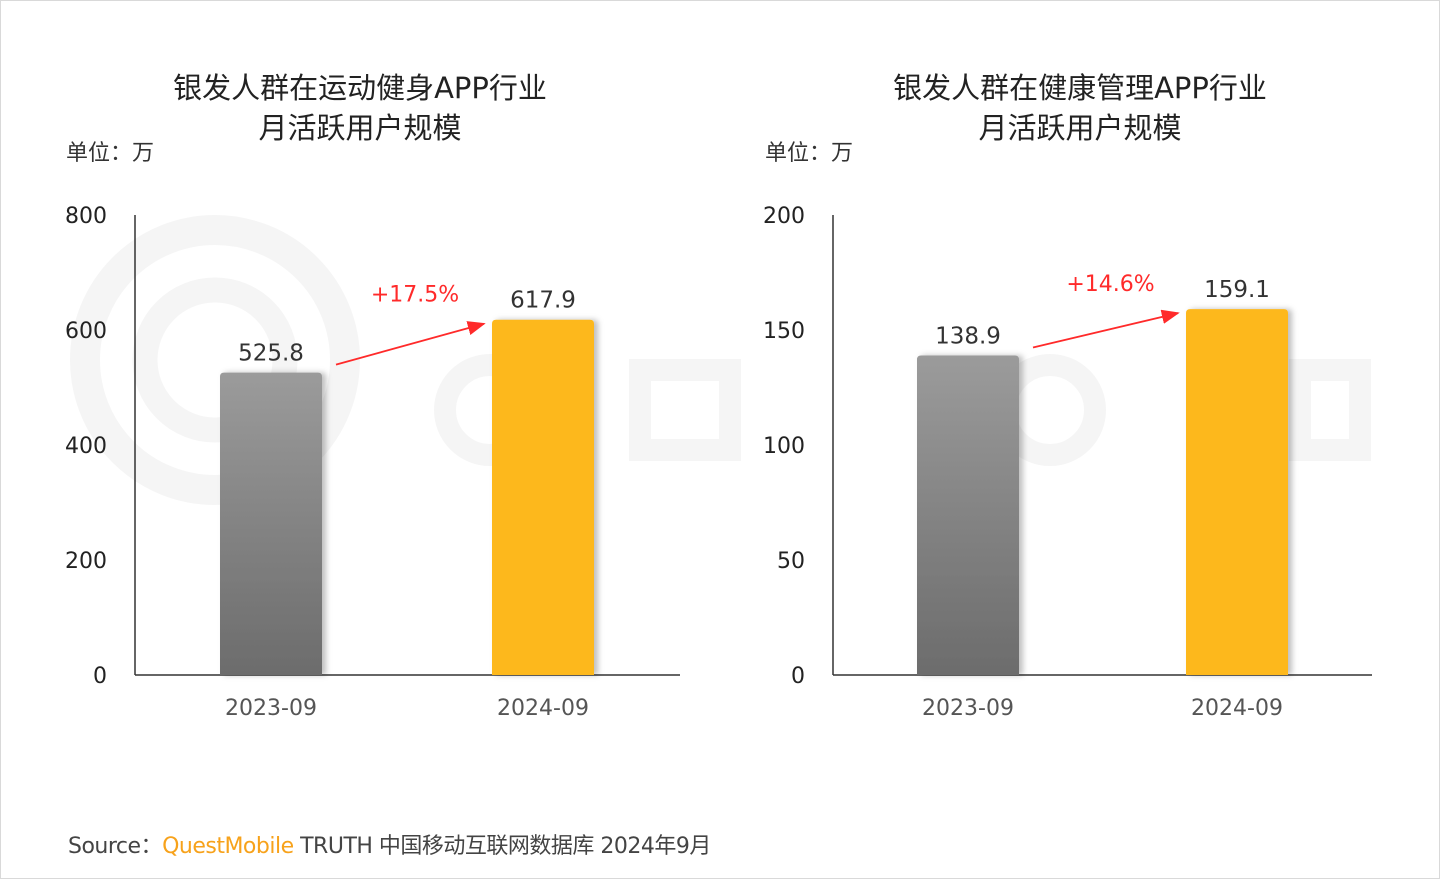 The height and width of the screenshot is (879, 1440). I want to click on watermark-ring-outer, so click(215, 360).